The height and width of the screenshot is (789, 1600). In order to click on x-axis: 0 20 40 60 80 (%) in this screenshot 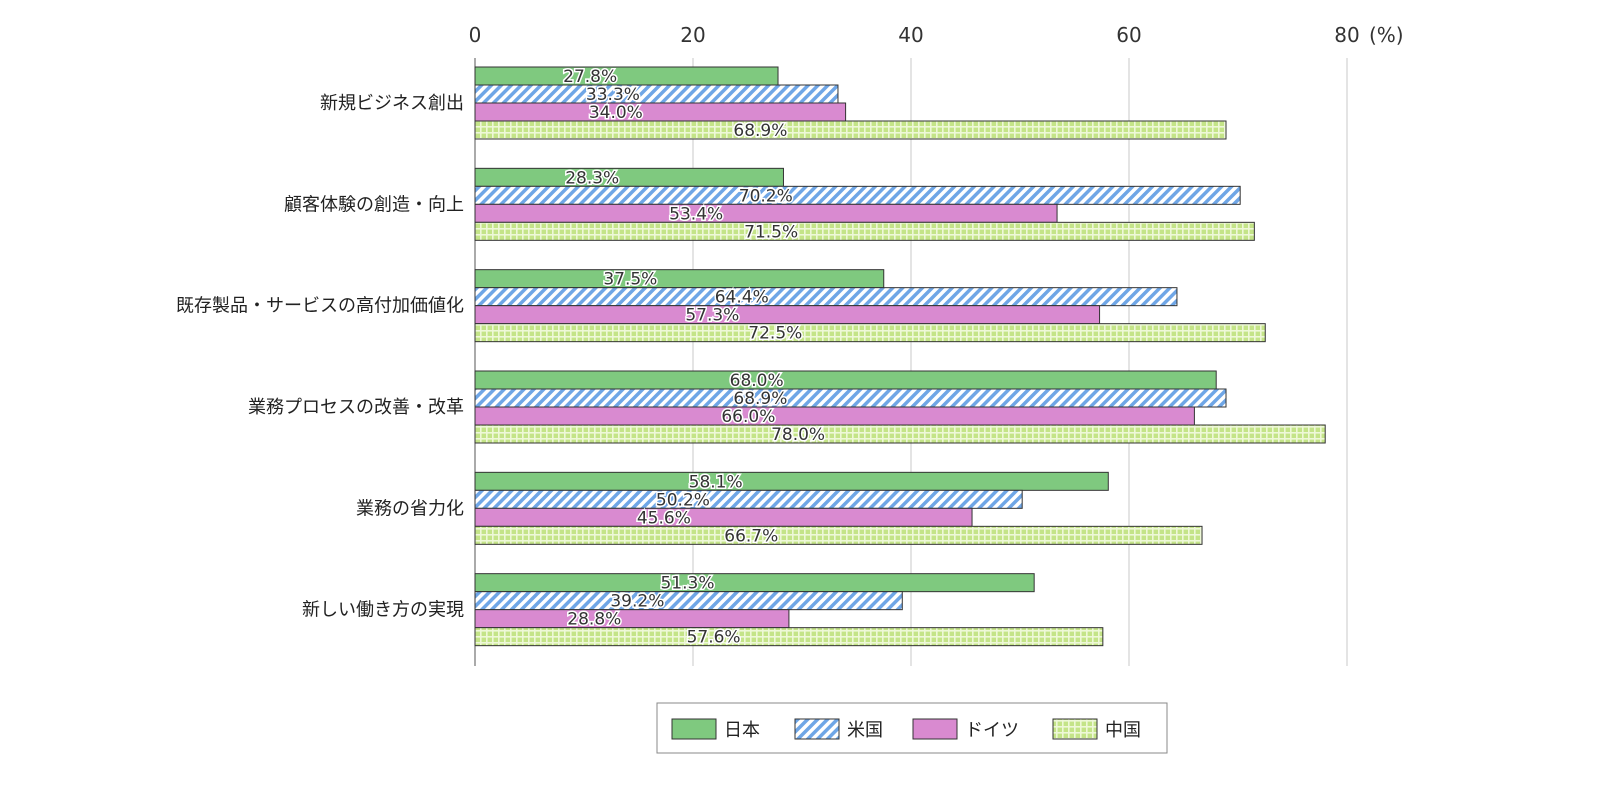, I will do `click(936, 35)`.